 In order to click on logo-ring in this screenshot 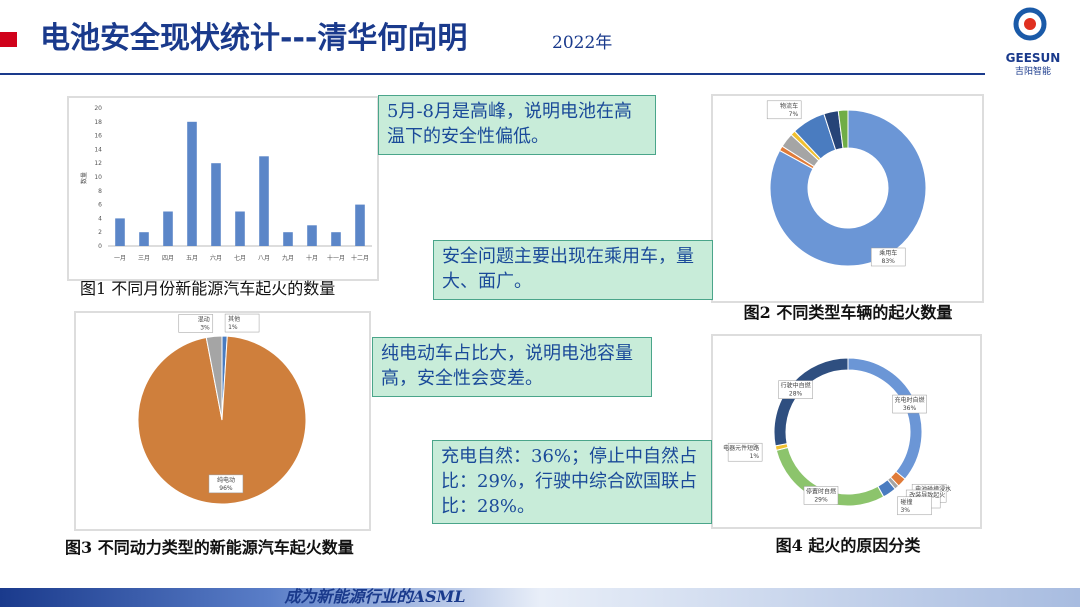, I will do `click(1030, 24)`.